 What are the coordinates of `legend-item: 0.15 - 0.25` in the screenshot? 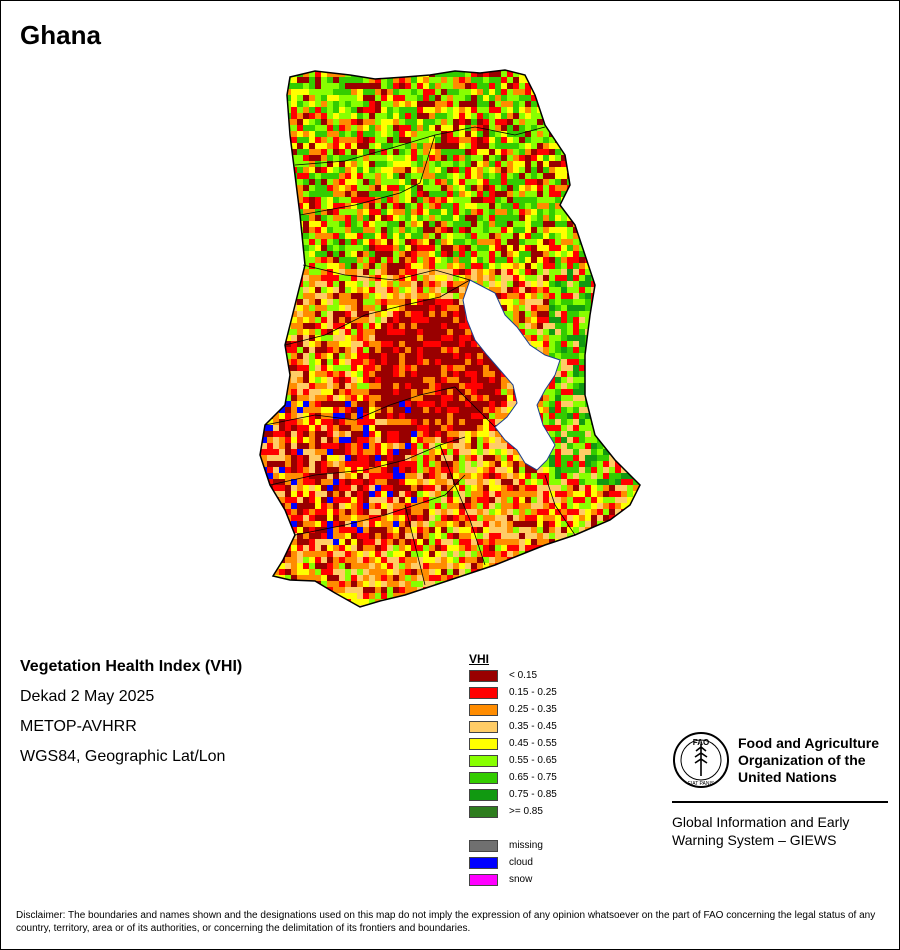 It's located at (549, 692).